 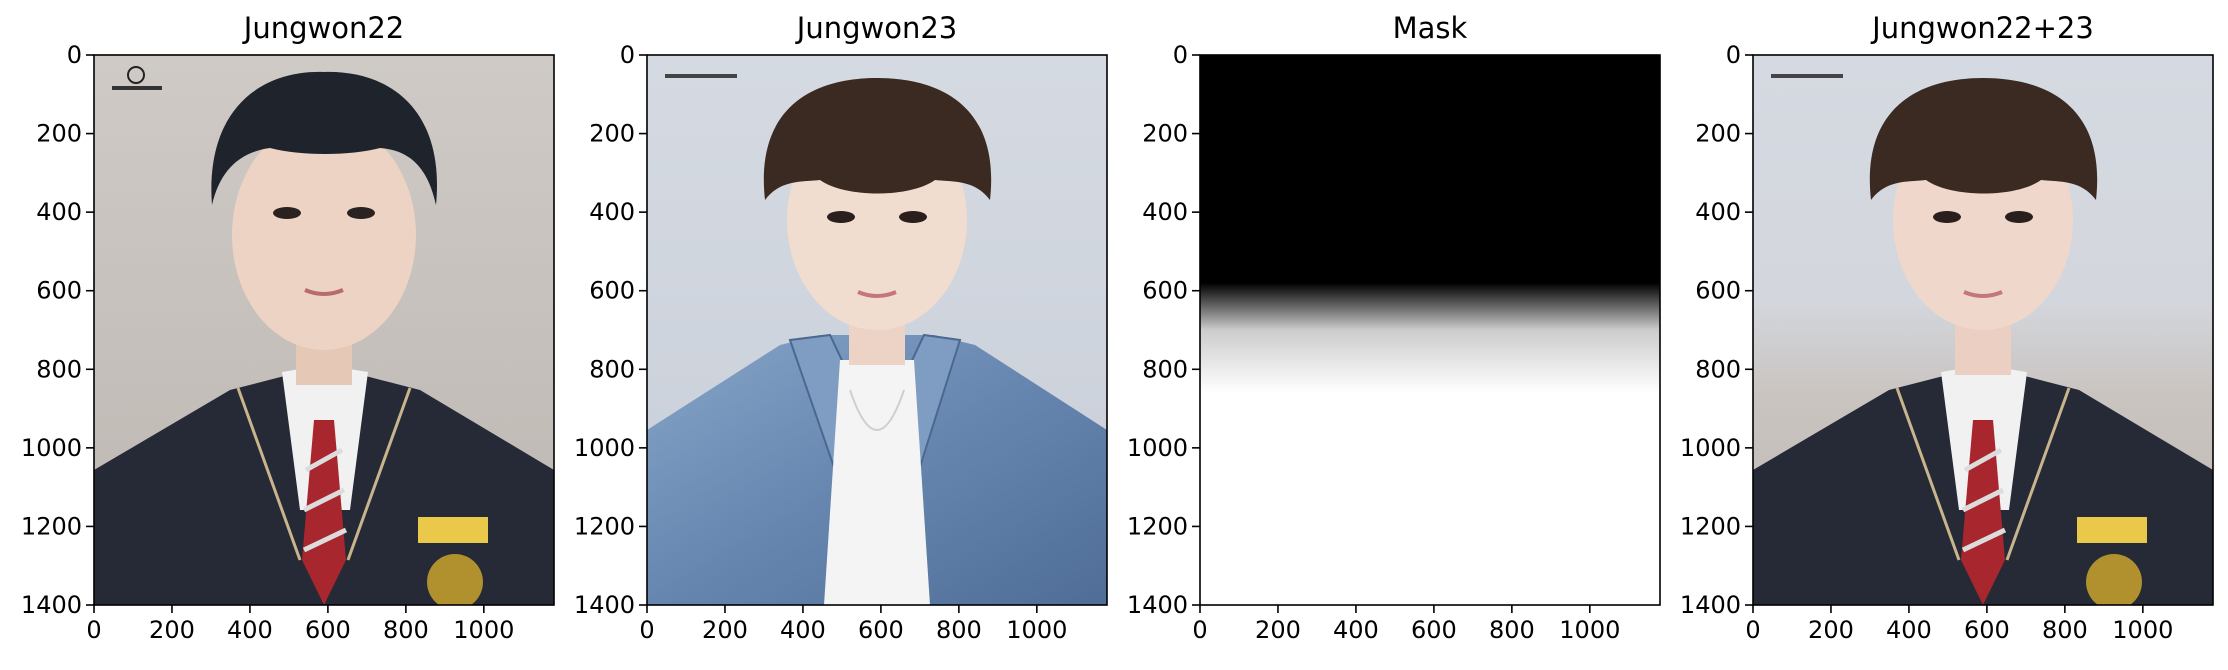 I want to click on panel-title: Jungwon22+23, so click(x=1982, y=28).